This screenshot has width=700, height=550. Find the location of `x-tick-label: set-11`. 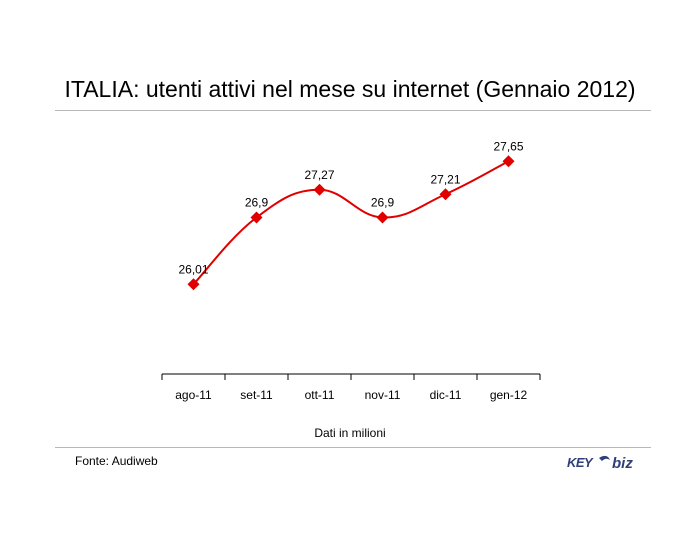

x-tick-label: set-11 is located at coordinates (256, 395).